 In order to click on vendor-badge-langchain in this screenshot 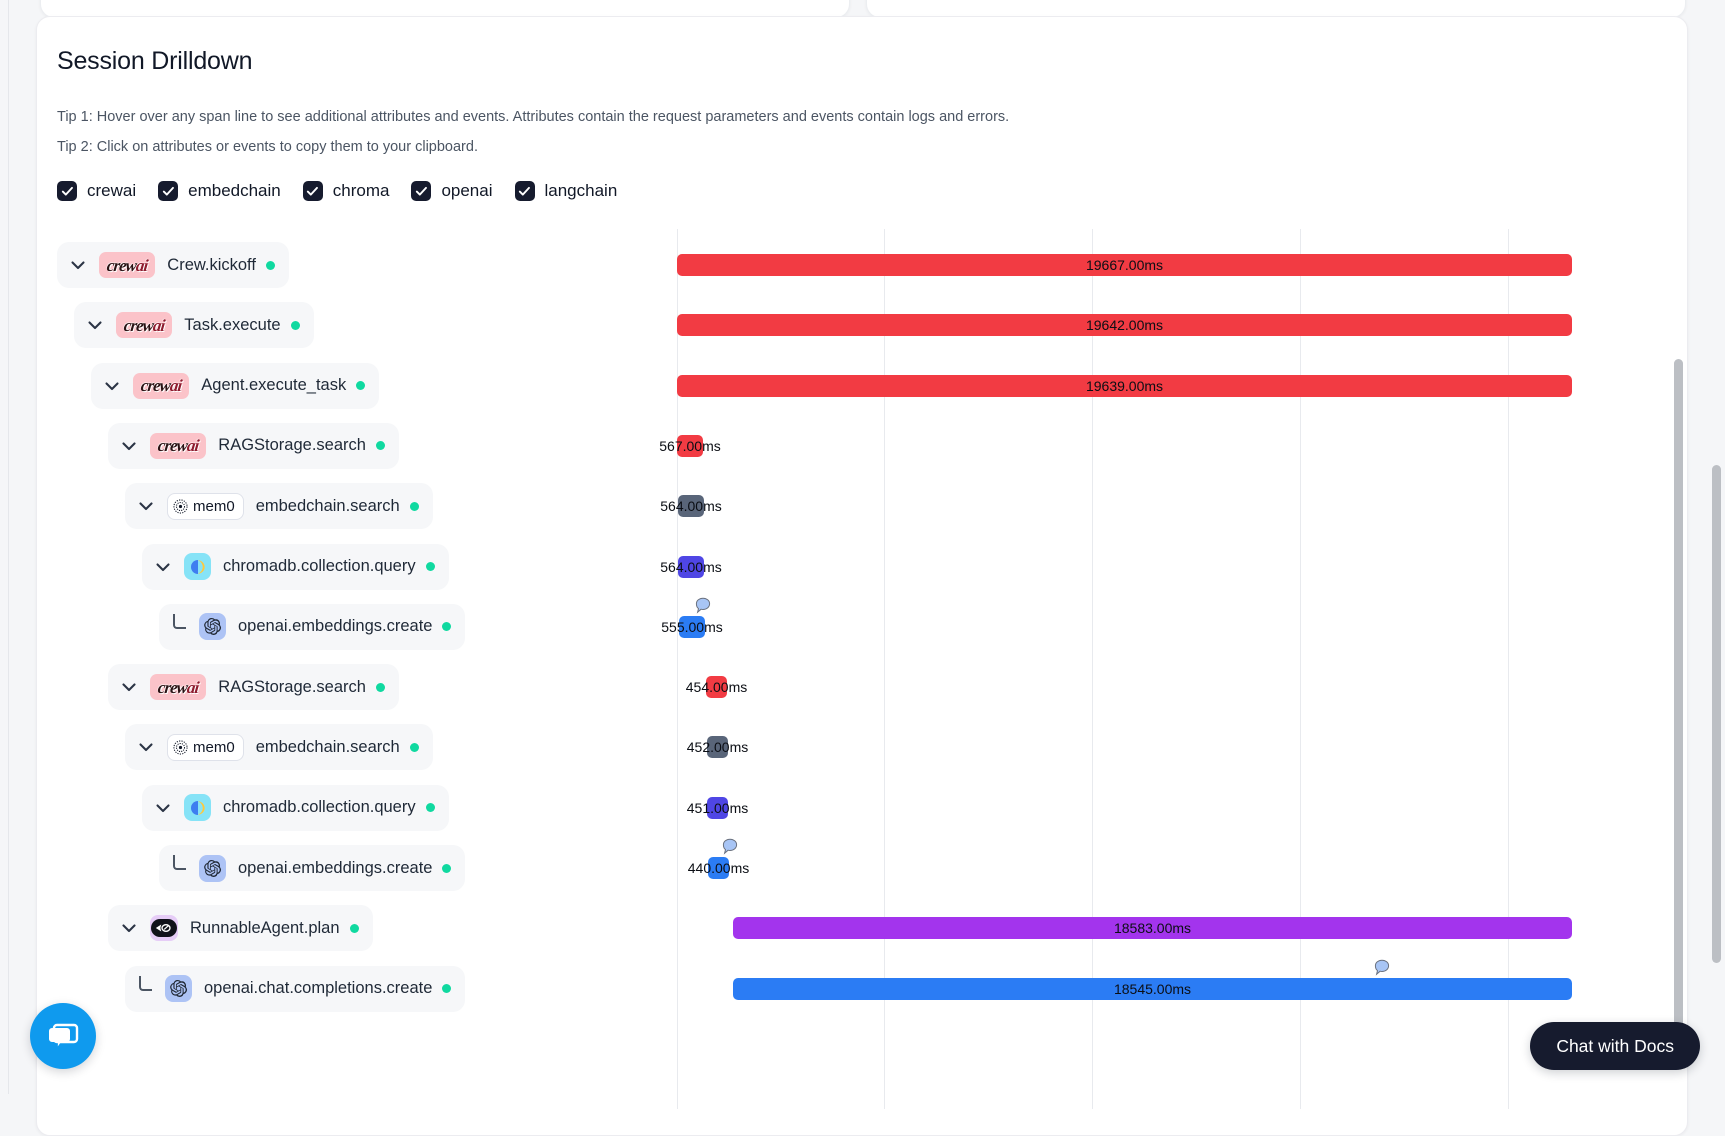, I will do `click(164, 928)`.